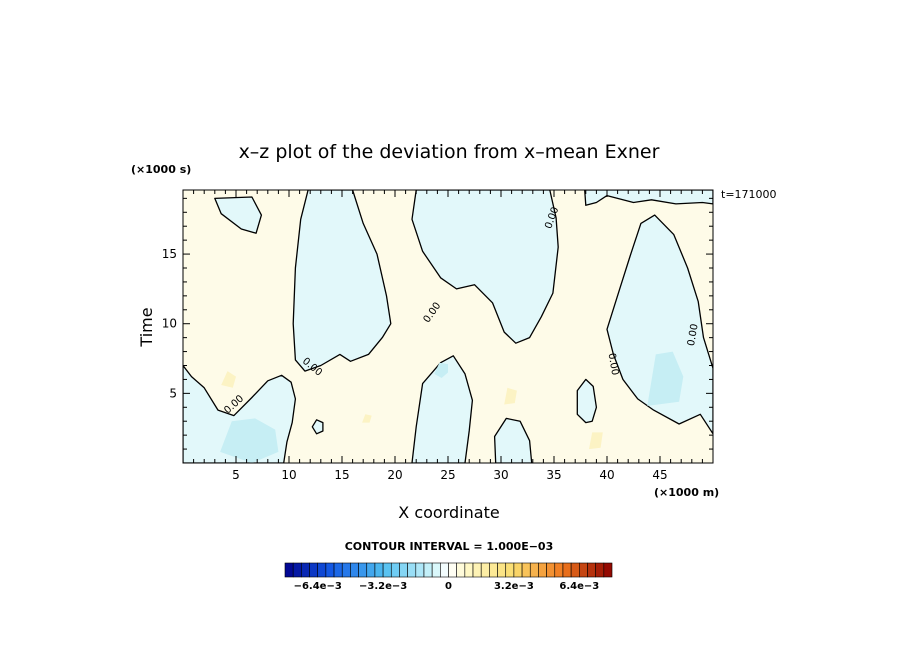  I want to click on colorbar-tick-labels: −6.4e−3 −3.2e−3 0 3.2e−3 6.4e−3, so click(447, 586).